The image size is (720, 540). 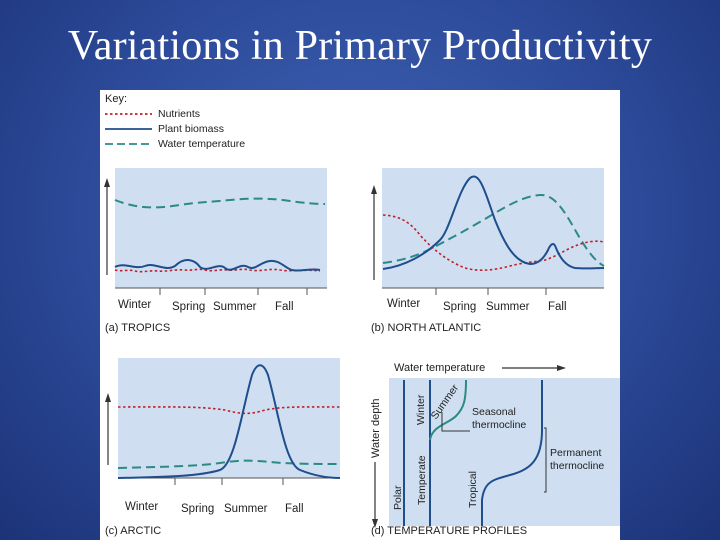 I want to click on north-atlantic-season-summer: Summer, so click(x=508, y=307).